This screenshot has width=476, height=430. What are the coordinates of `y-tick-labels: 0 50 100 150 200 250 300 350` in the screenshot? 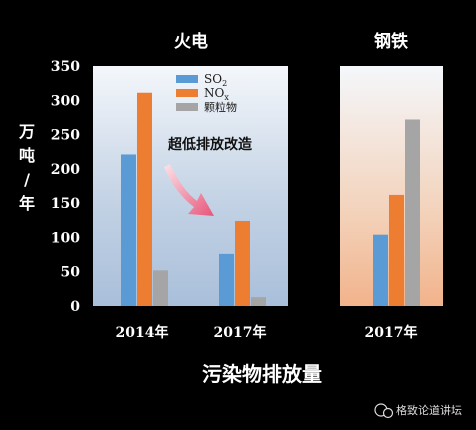 It's located at (65, 187).